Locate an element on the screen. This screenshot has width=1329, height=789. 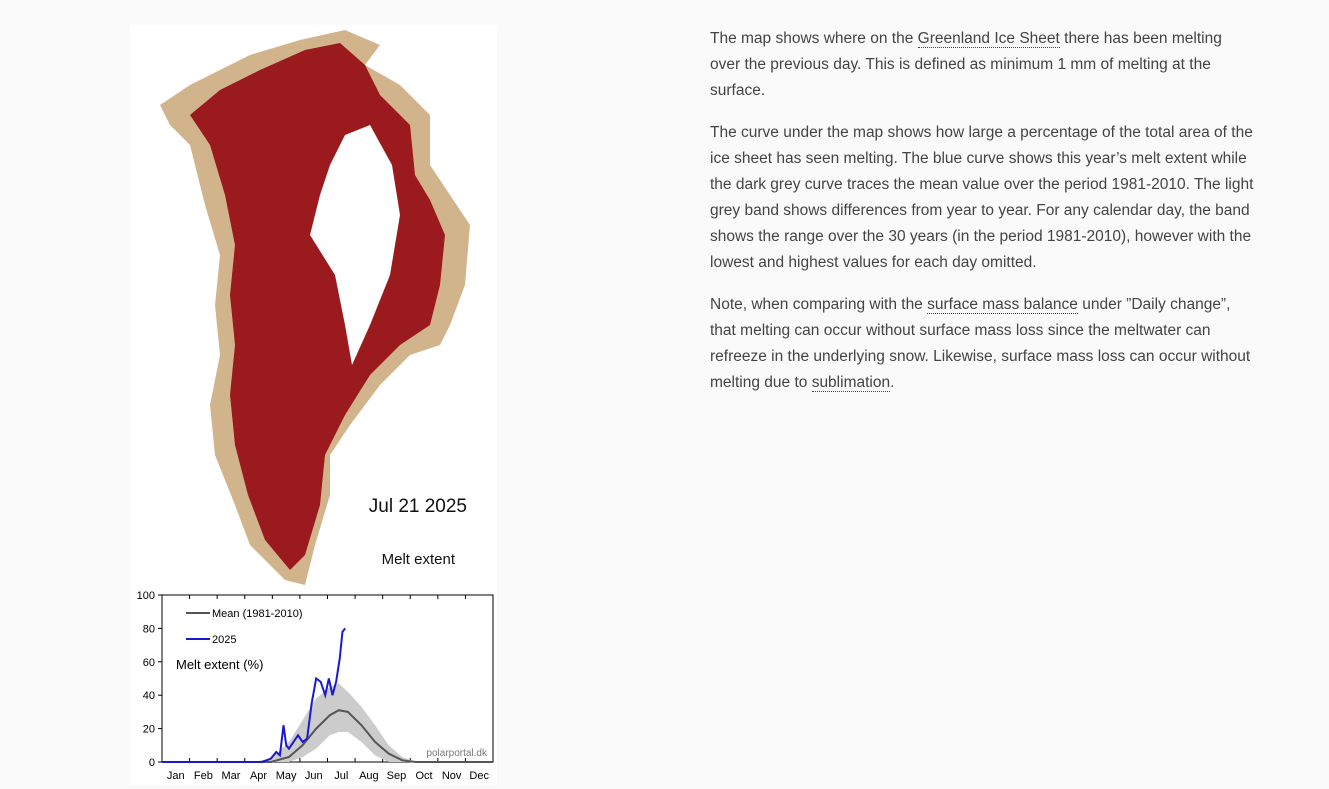
link: sublimation is located at coordinates (851, 383).